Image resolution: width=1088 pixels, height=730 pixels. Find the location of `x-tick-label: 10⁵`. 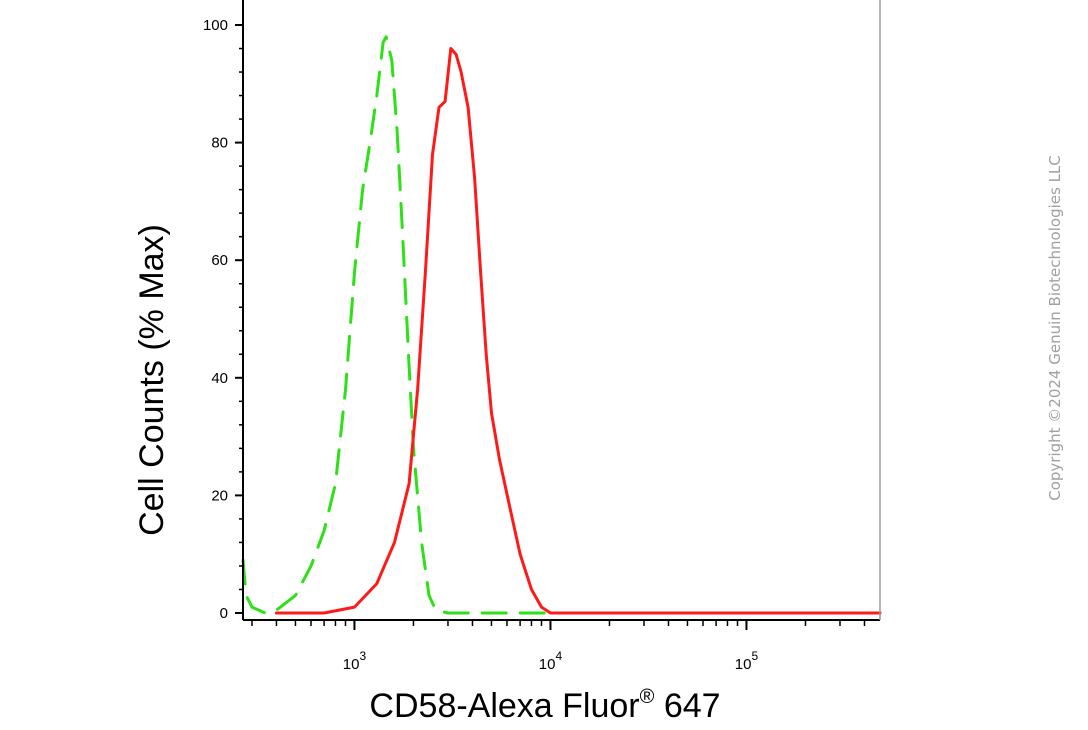

x-tick-label: 10⁵ is located at coordinates (747, 661).